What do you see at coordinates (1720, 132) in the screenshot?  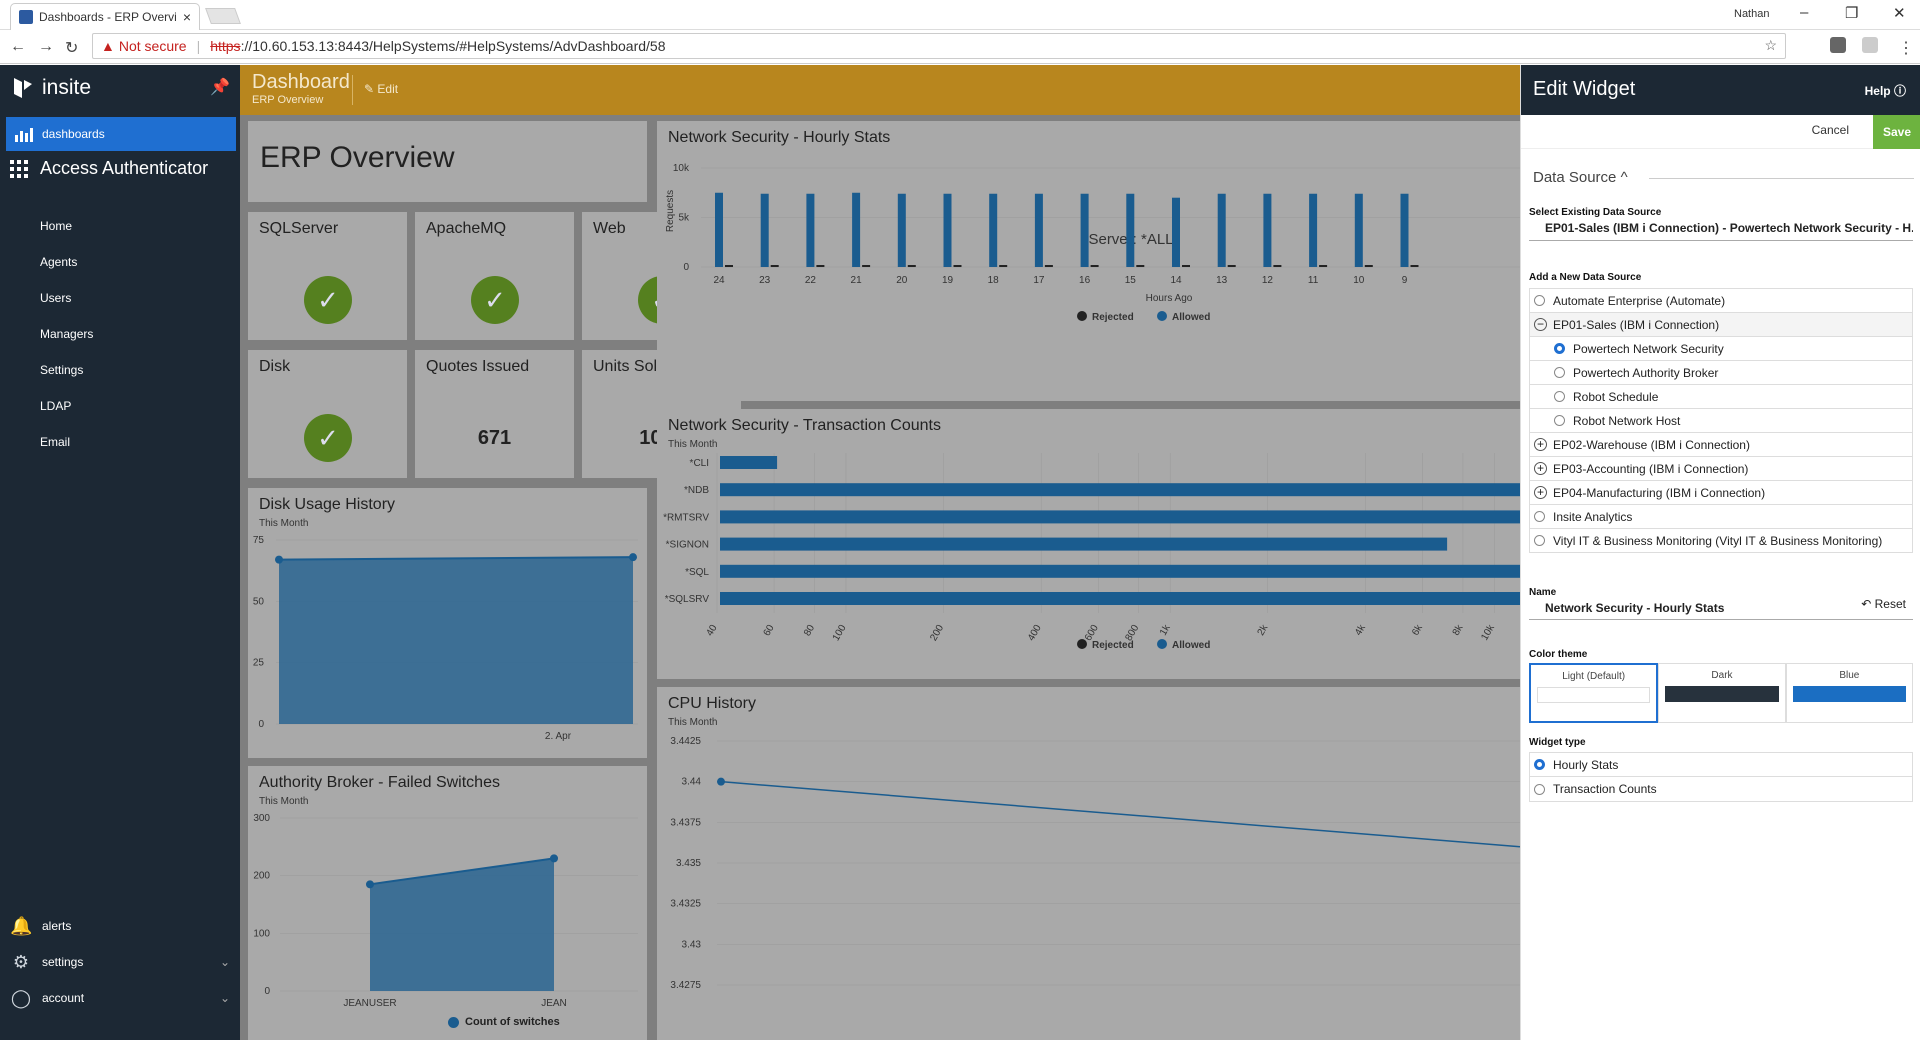 I see `panel-actions: Cancel Save` at bounding box center [1720, 132].